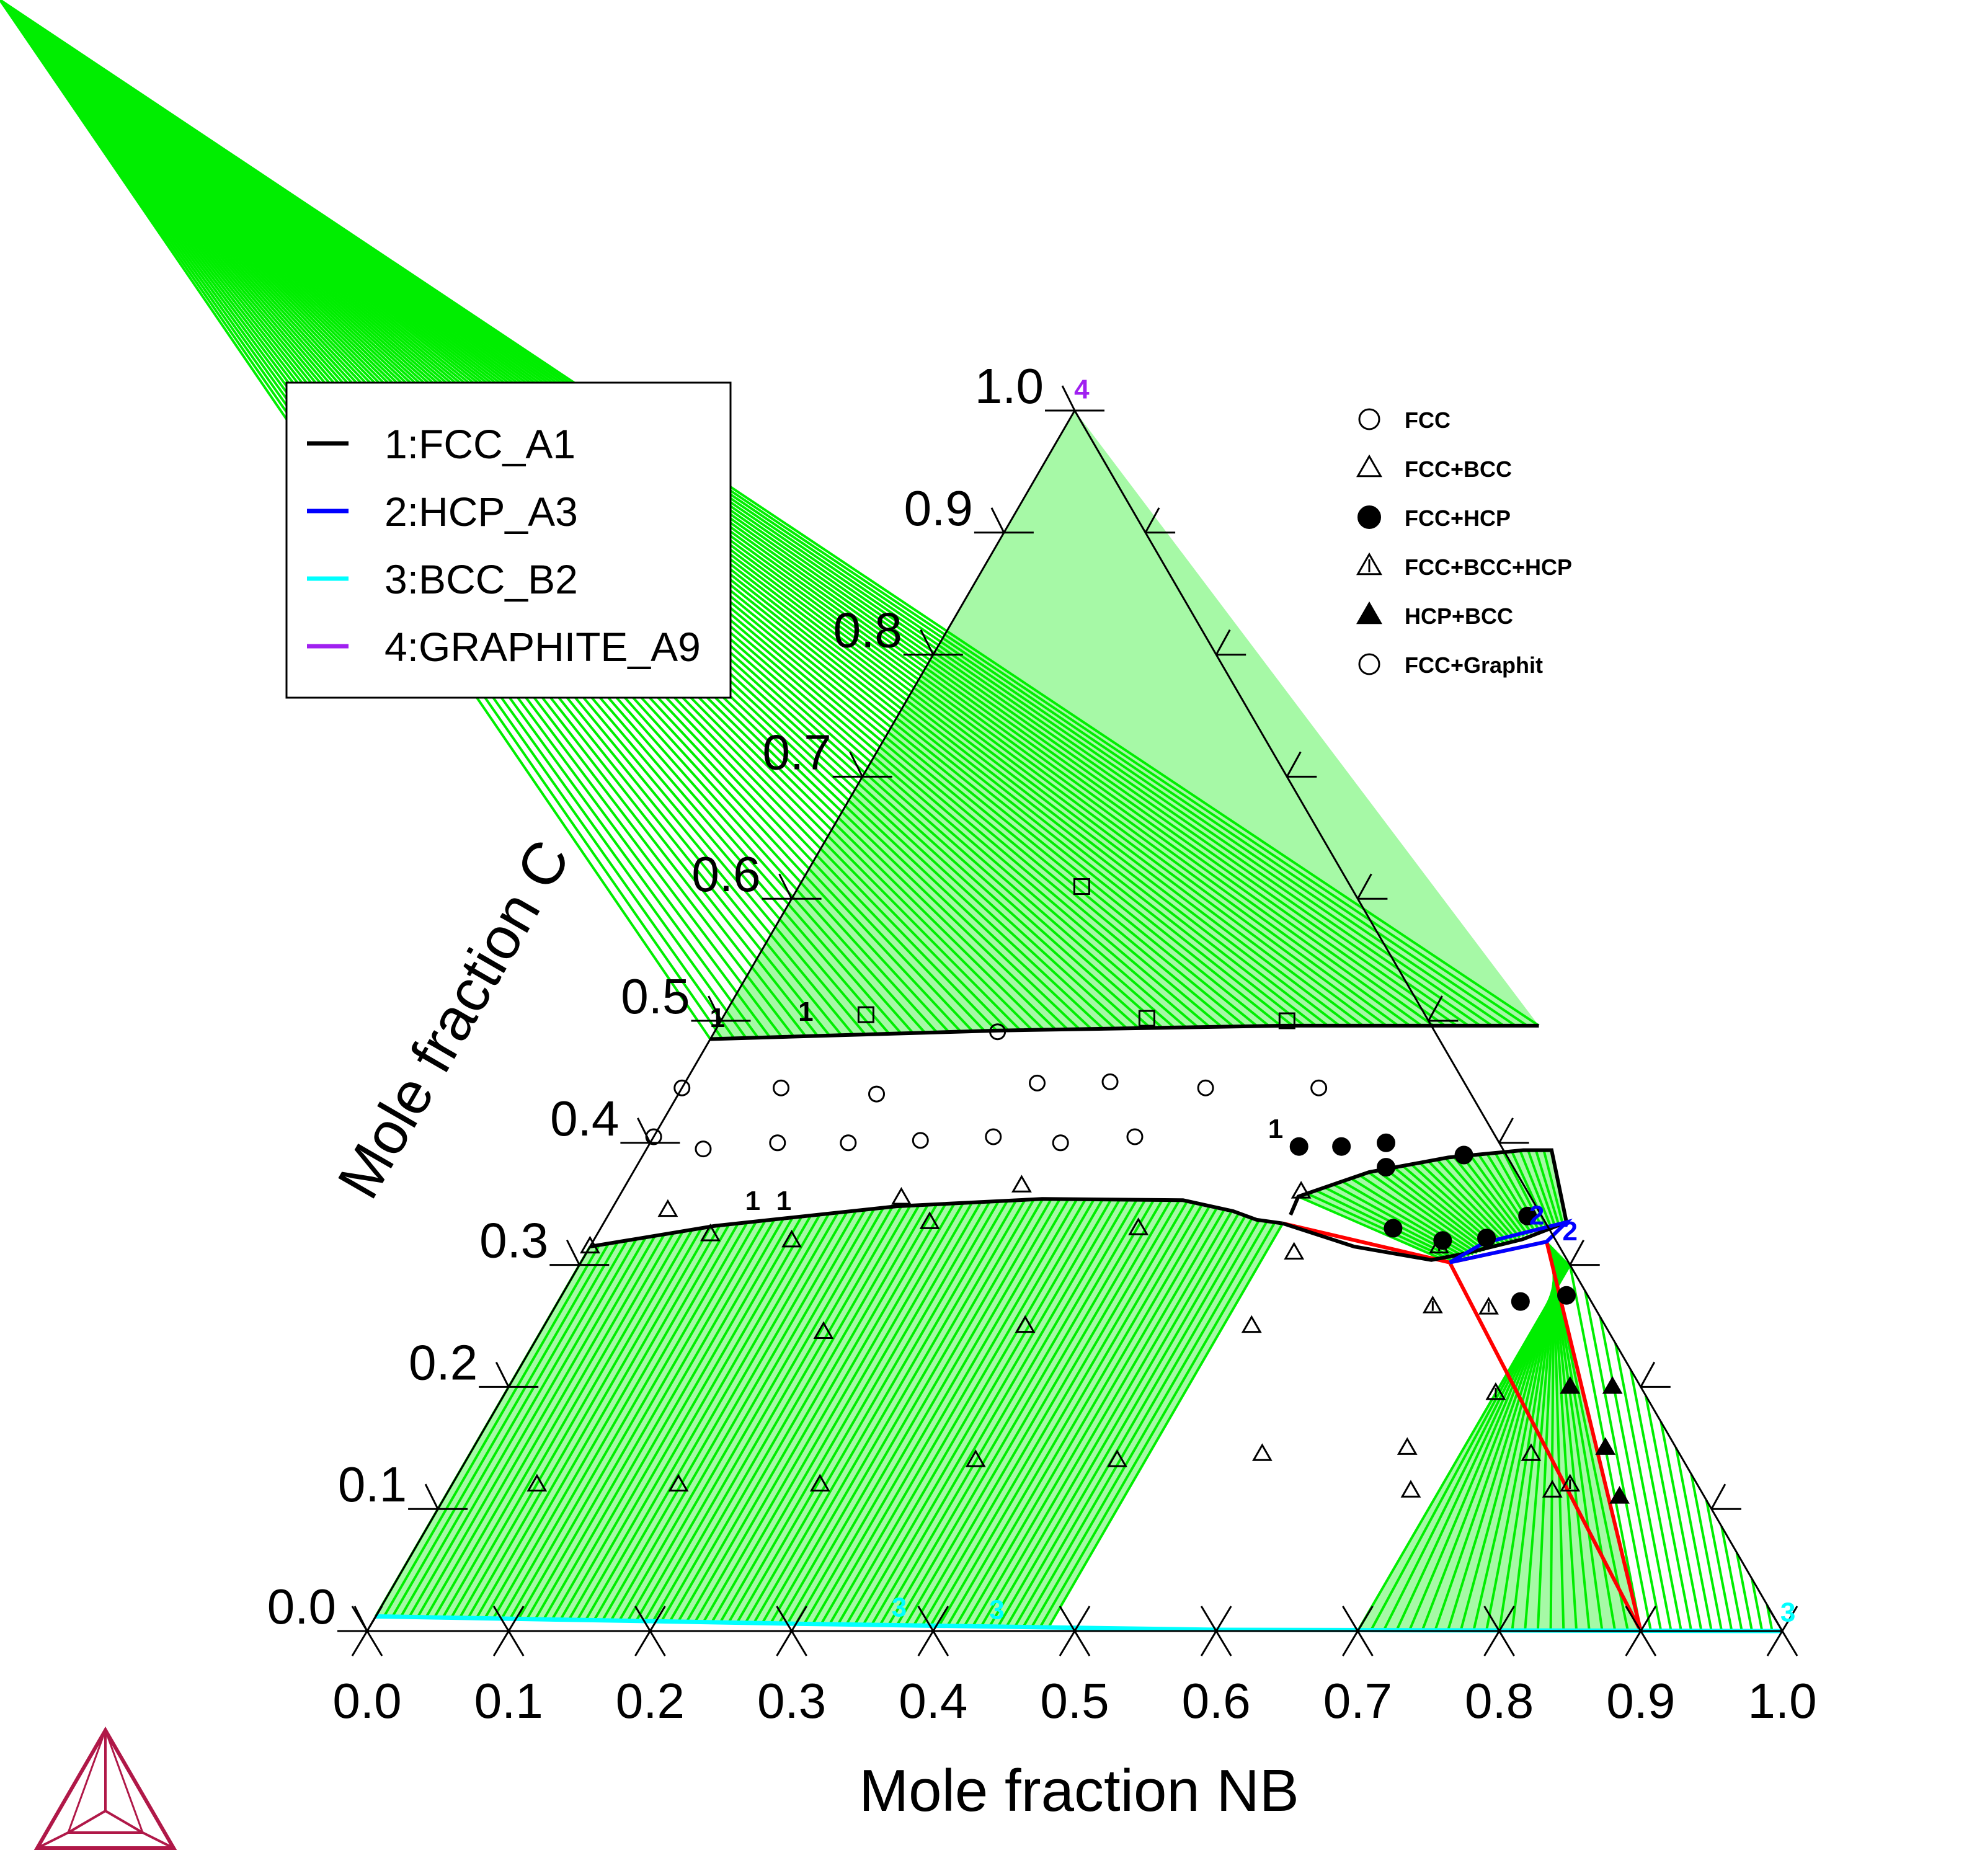  Describe the element at coordinates (1125, 725) in the screenshot. I see `tieline-graphite-fcc-fill` at that location.